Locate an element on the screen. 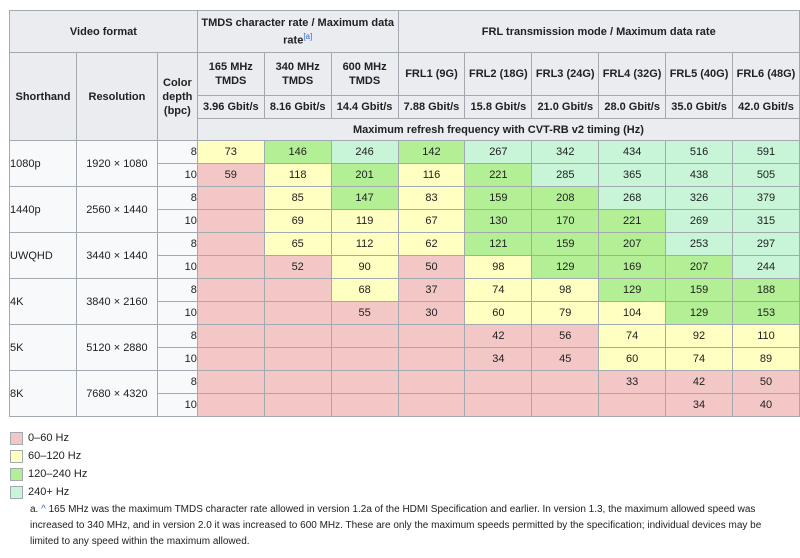 The image size is (800, 558). data-rate-header: 14.4 Gbit/s is located at coordinates (364, 107).